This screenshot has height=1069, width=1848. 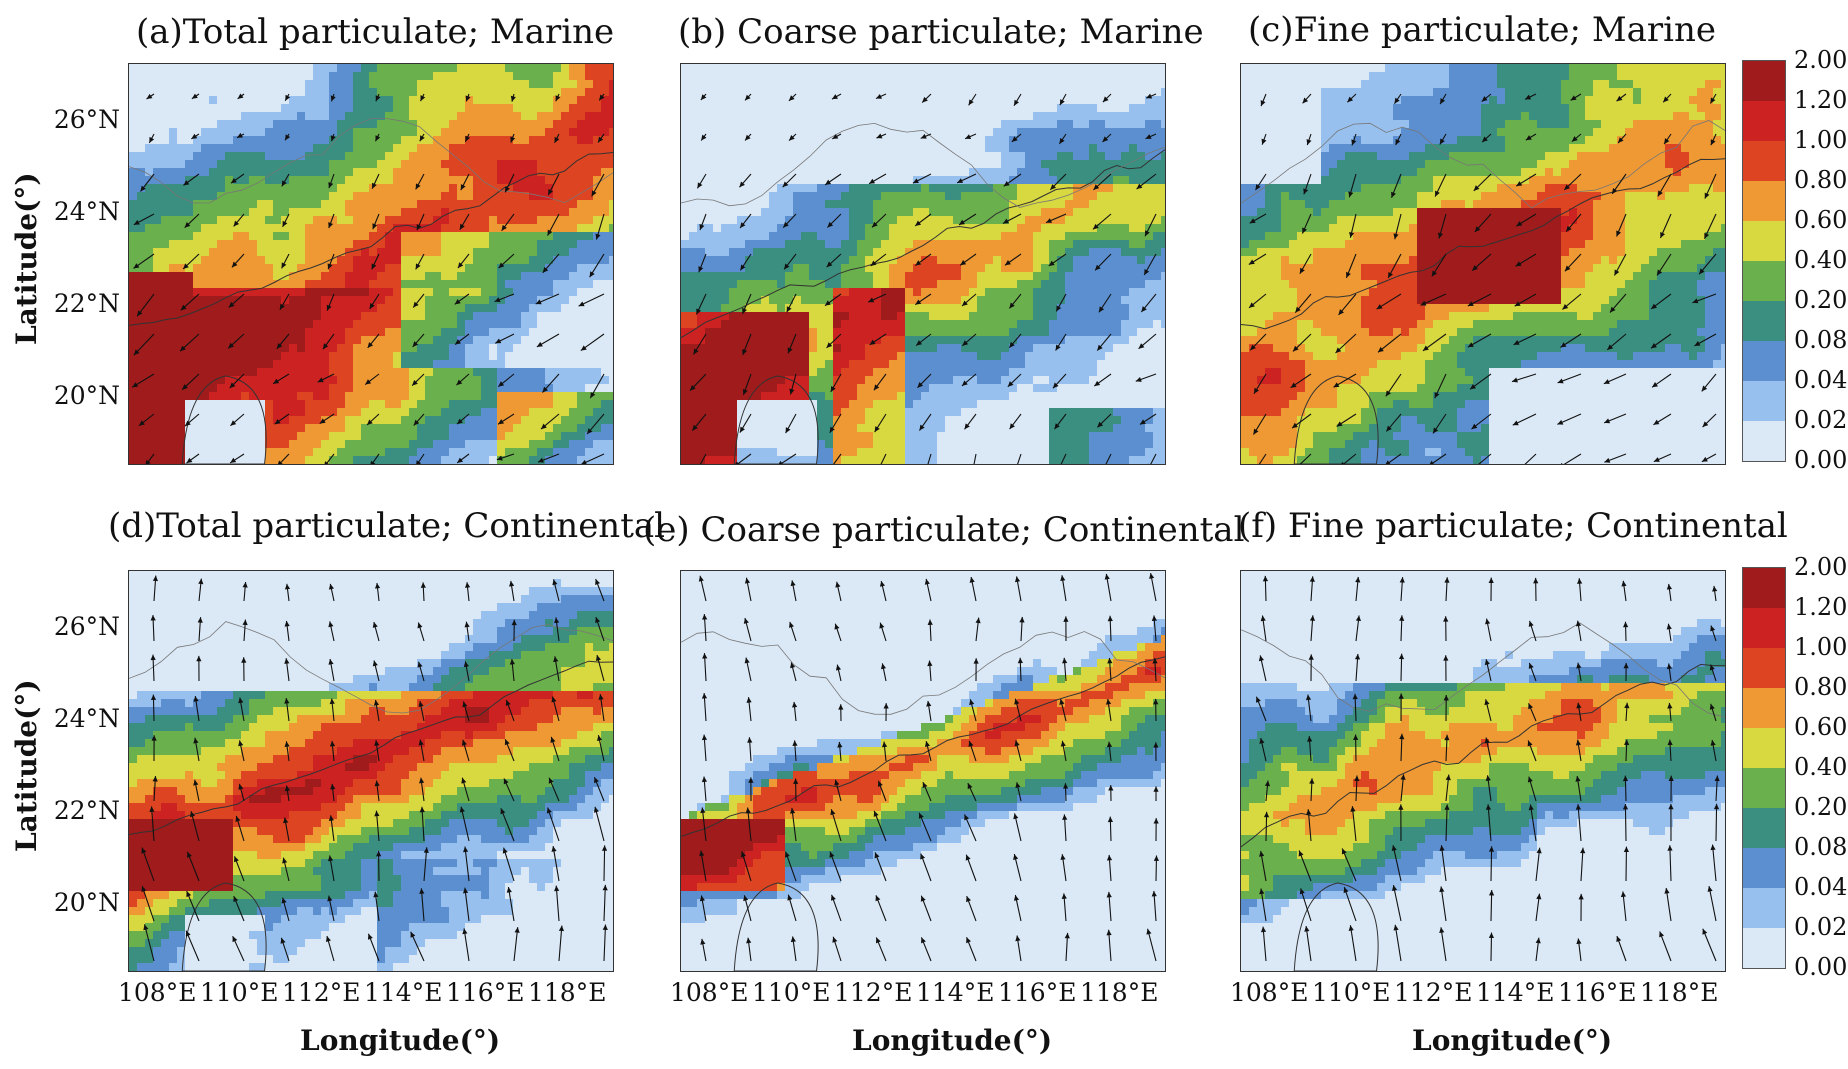 What do you see at coordinates (86, 902) in the screenshot?
I see `latitude-tick-label: 20°N` at bounding box center [86, 902].